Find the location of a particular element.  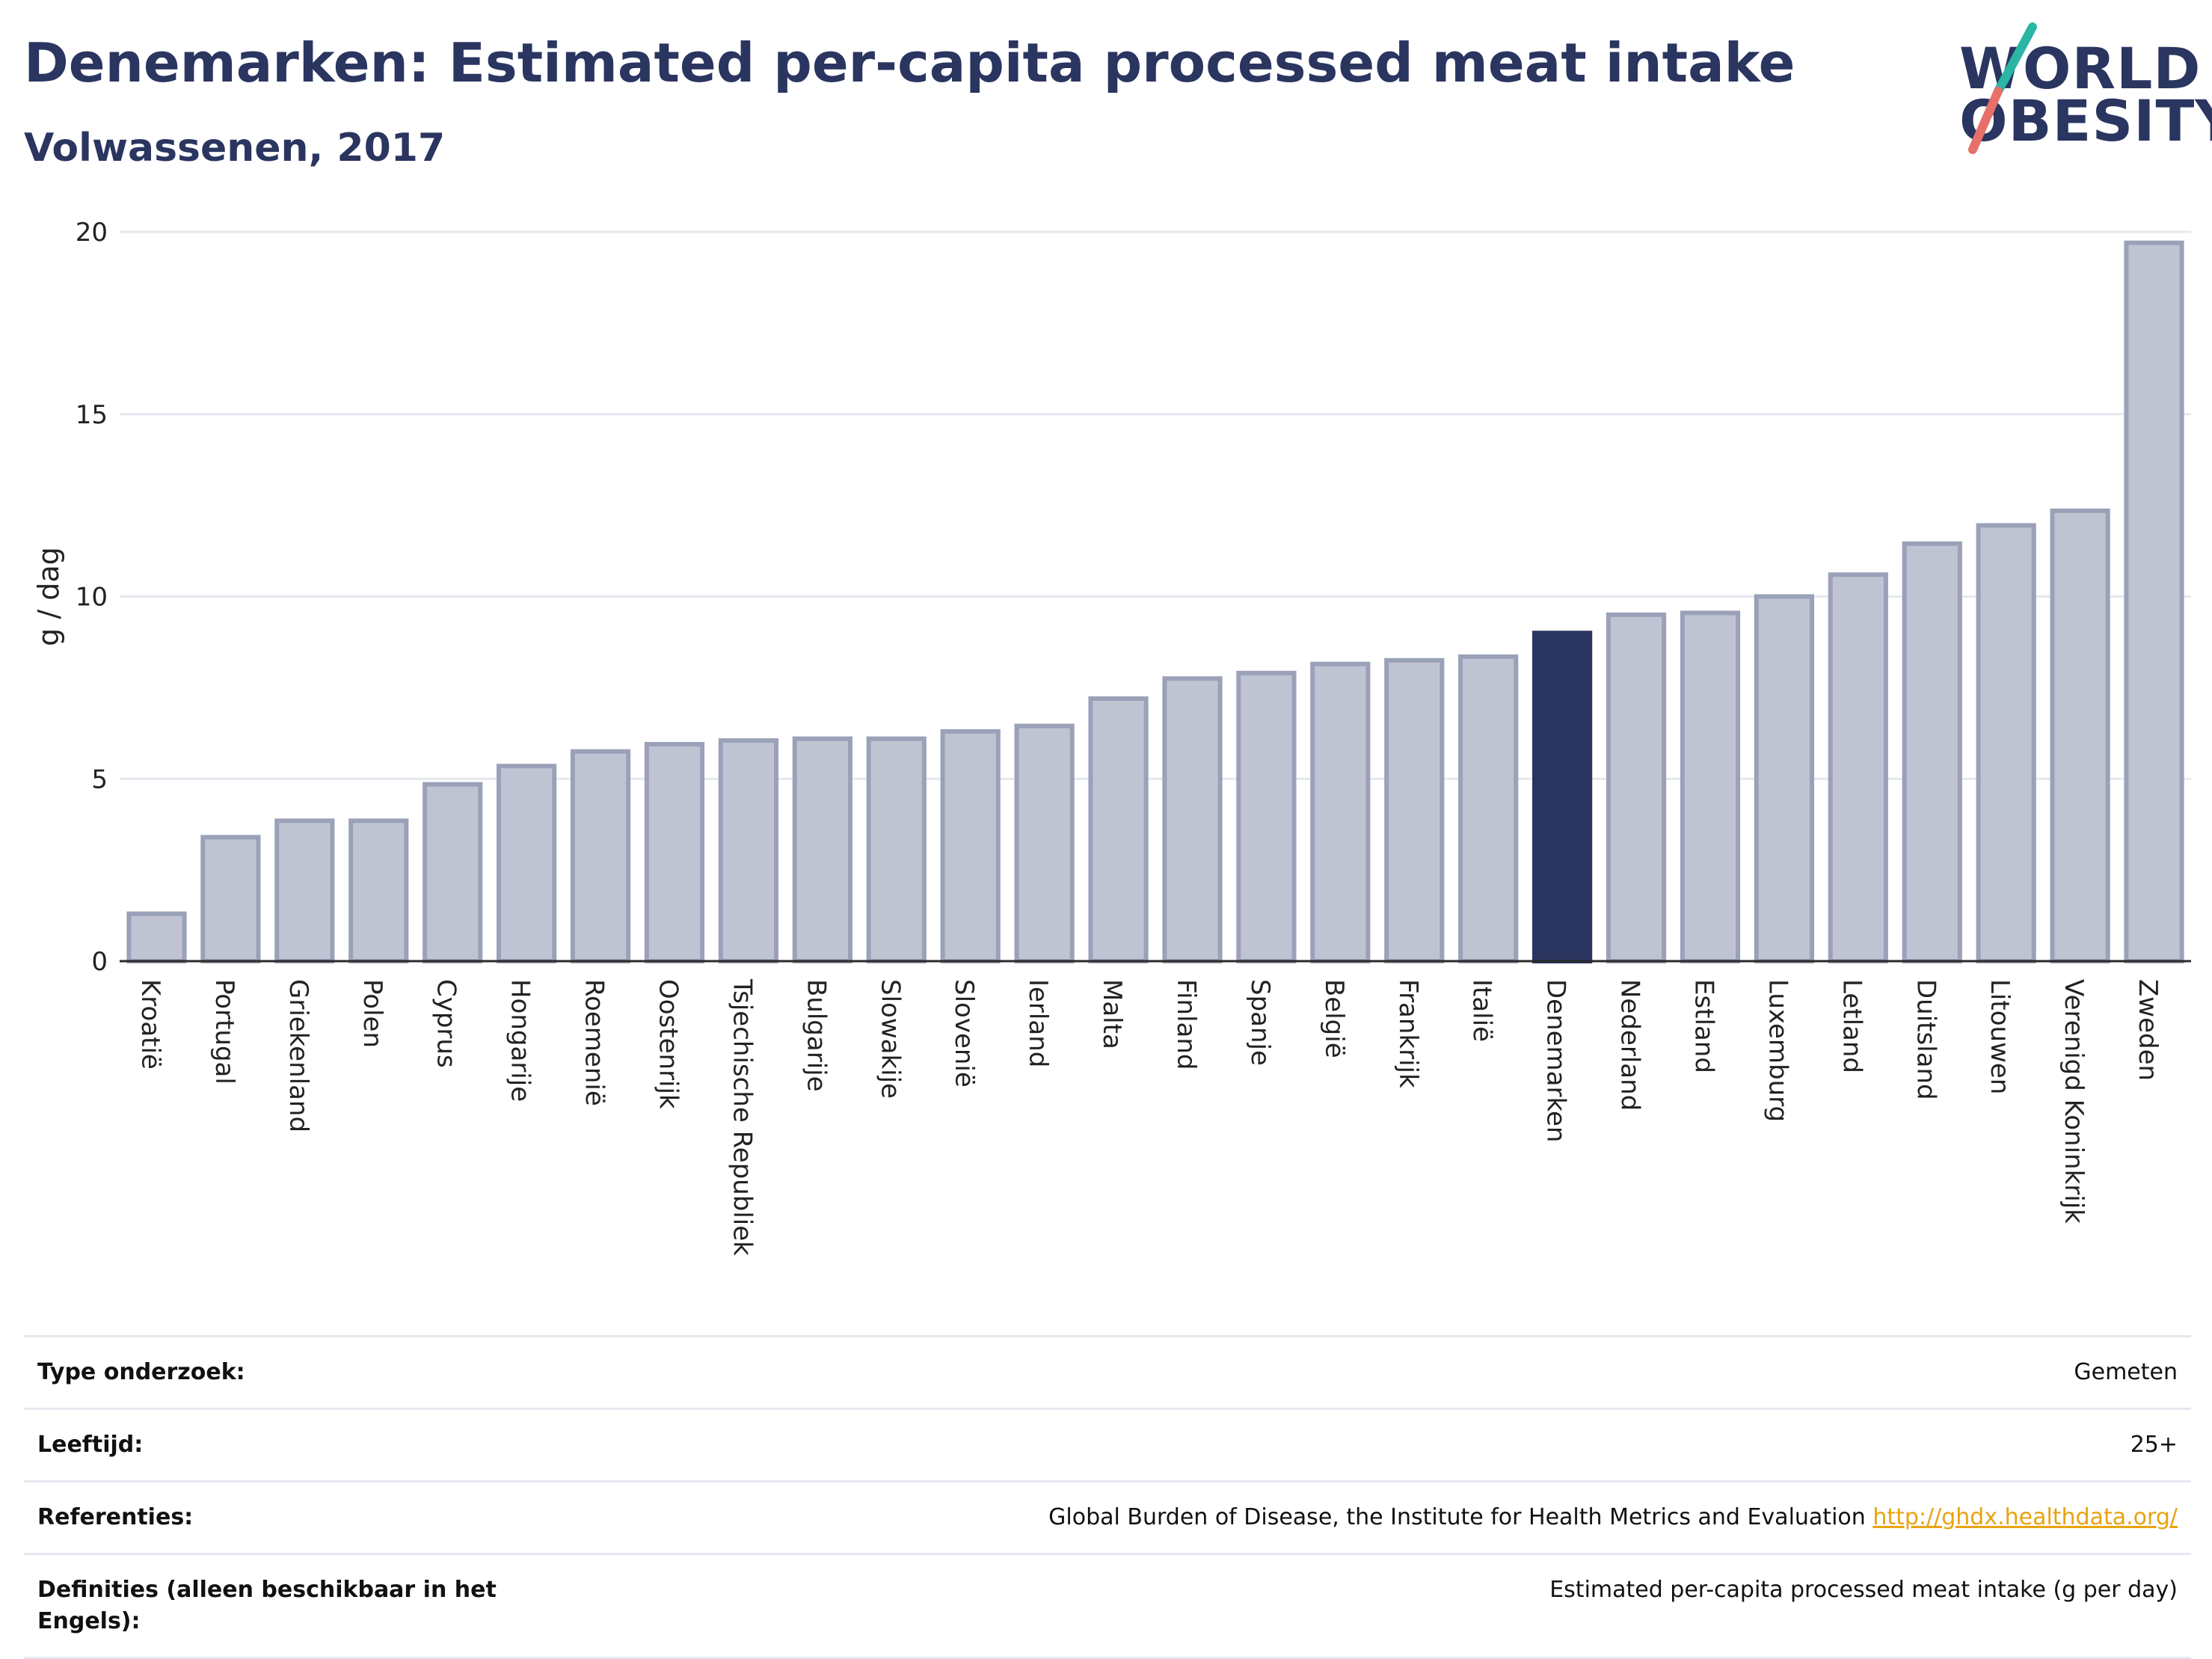

x-tick-label: Portugal is located at coordinates (224, 1032).